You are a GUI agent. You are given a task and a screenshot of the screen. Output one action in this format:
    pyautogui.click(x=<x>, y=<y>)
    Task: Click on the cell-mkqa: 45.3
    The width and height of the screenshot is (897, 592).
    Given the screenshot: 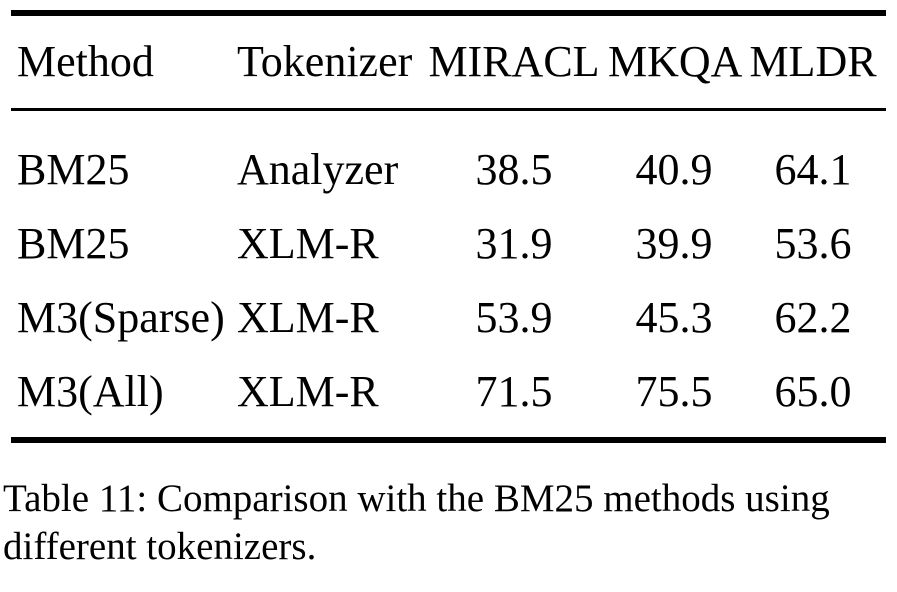 What is the action you would take?
    pyautogui.click(x=674, y=317)
    